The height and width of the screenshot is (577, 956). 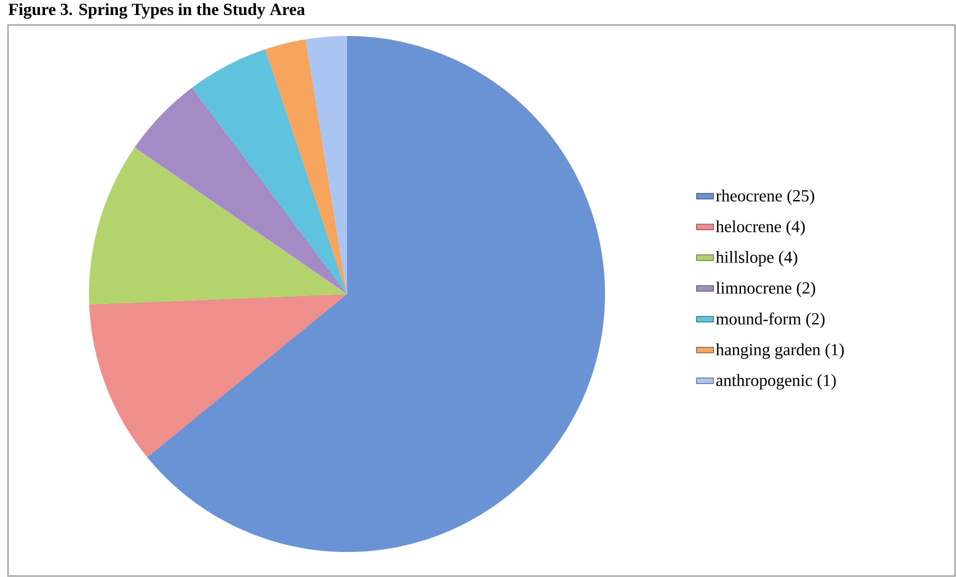 I want to click on legend-label: hillslope (4), so click(x=757, y=258).